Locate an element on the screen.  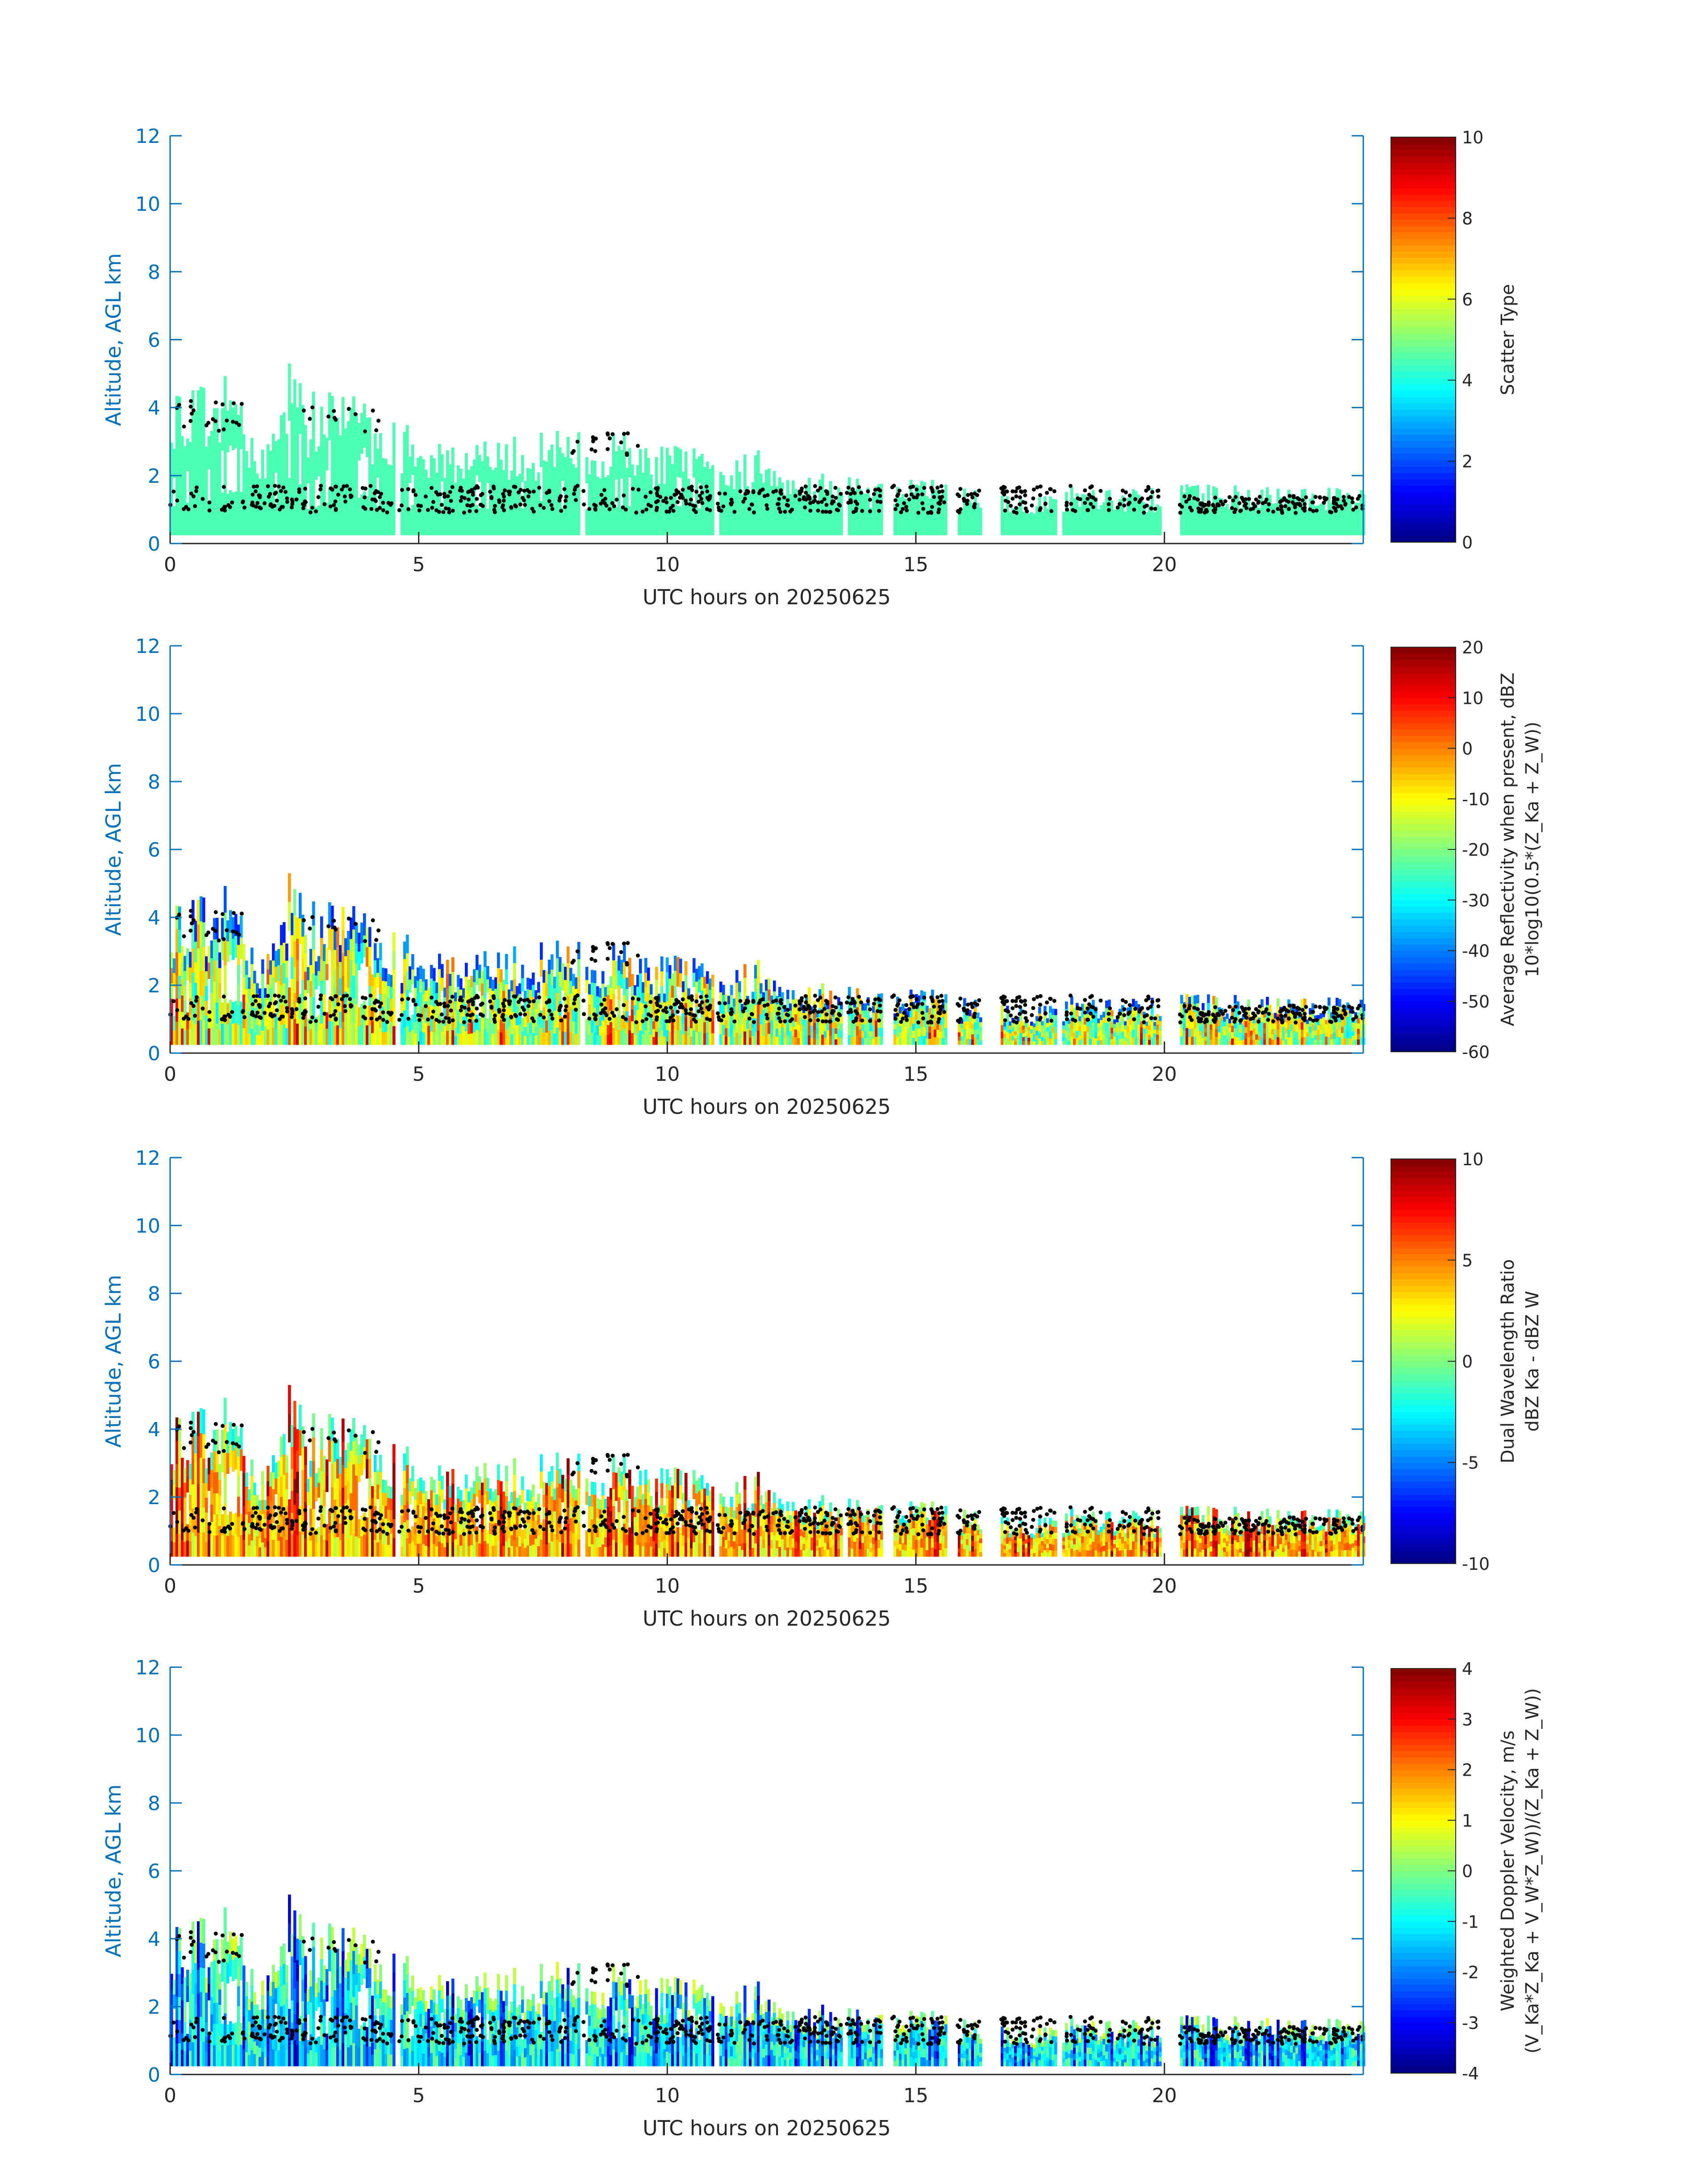
x-tick-label: 10 is located at coordinates (667, 565).